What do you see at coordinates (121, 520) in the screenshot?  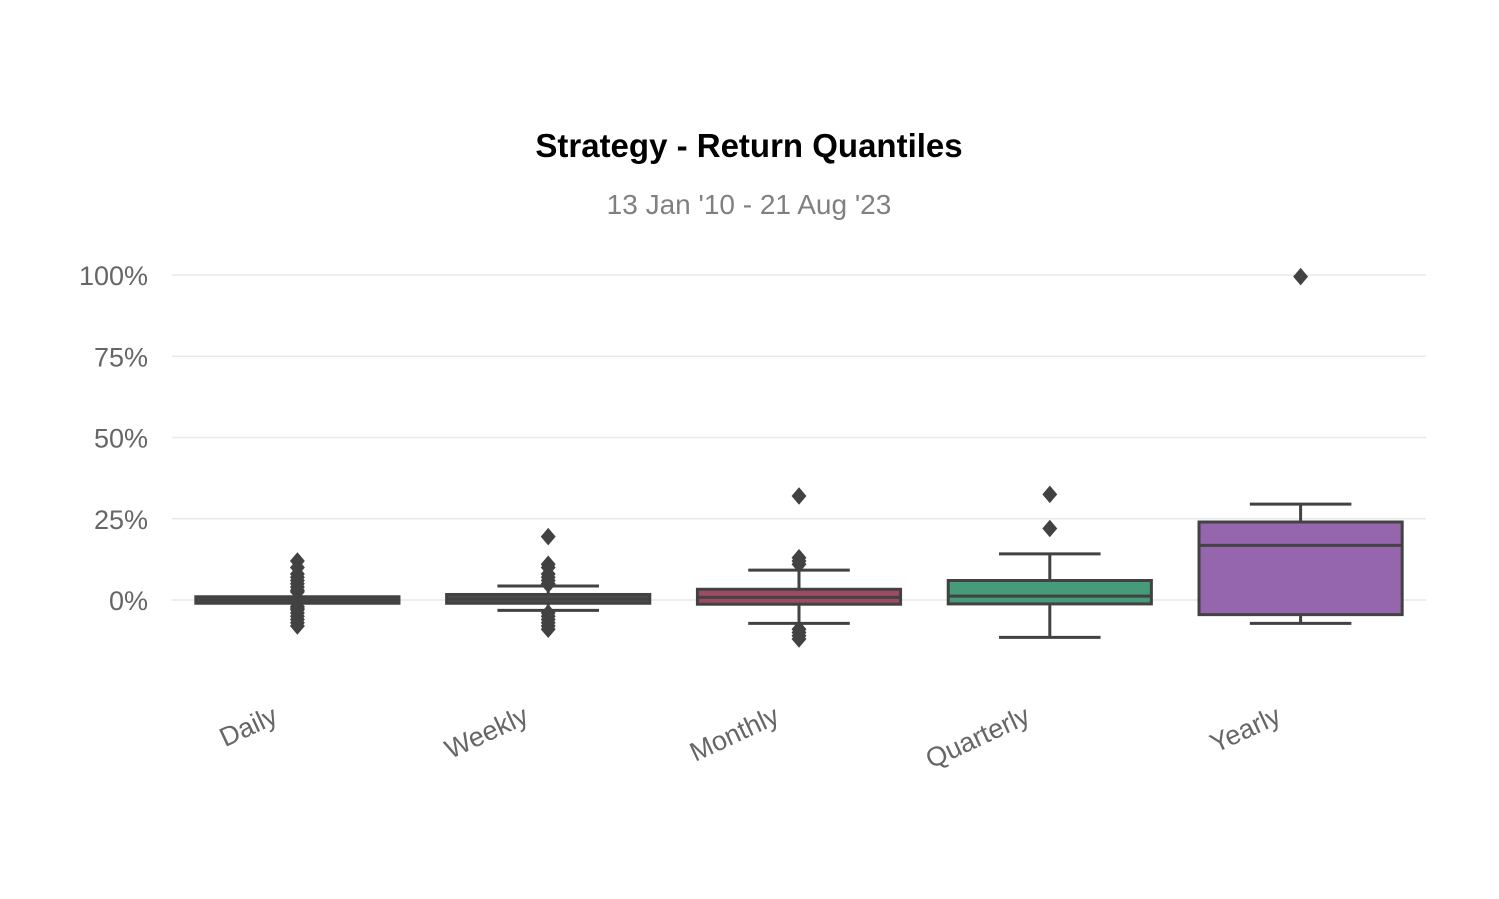 I see `y-tick-label: 25%` at bounding box center [121, 520].